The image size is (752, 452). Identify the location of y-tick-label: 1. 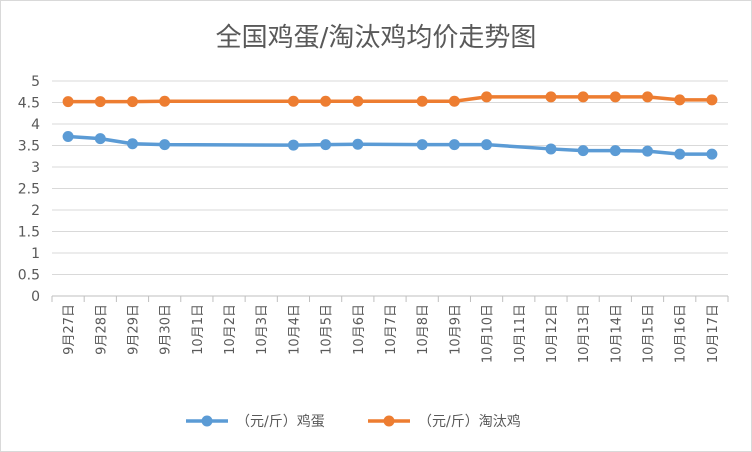
(35, 254).